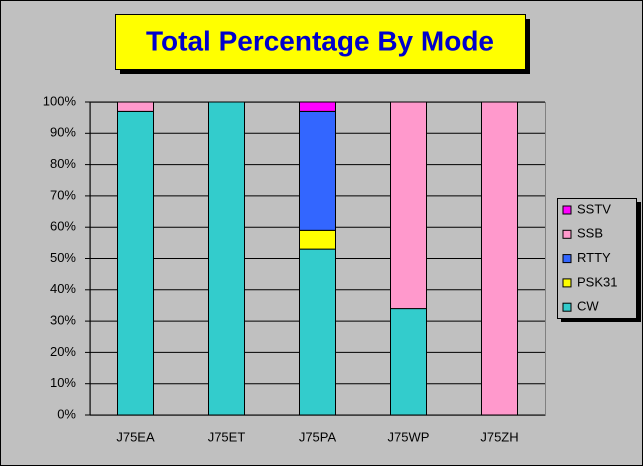  I want to click on y-tick-label: 80%, so click(63, 163).